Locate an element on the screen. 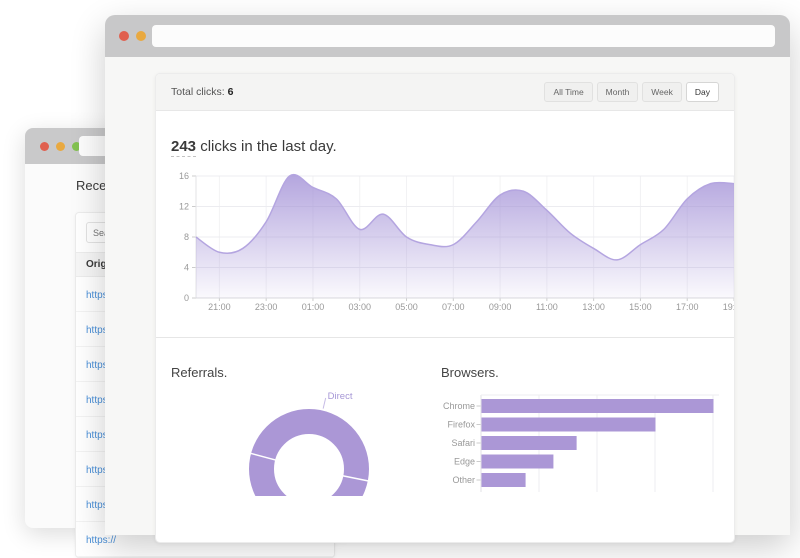  section-divider is located at coordinates (445, 337).